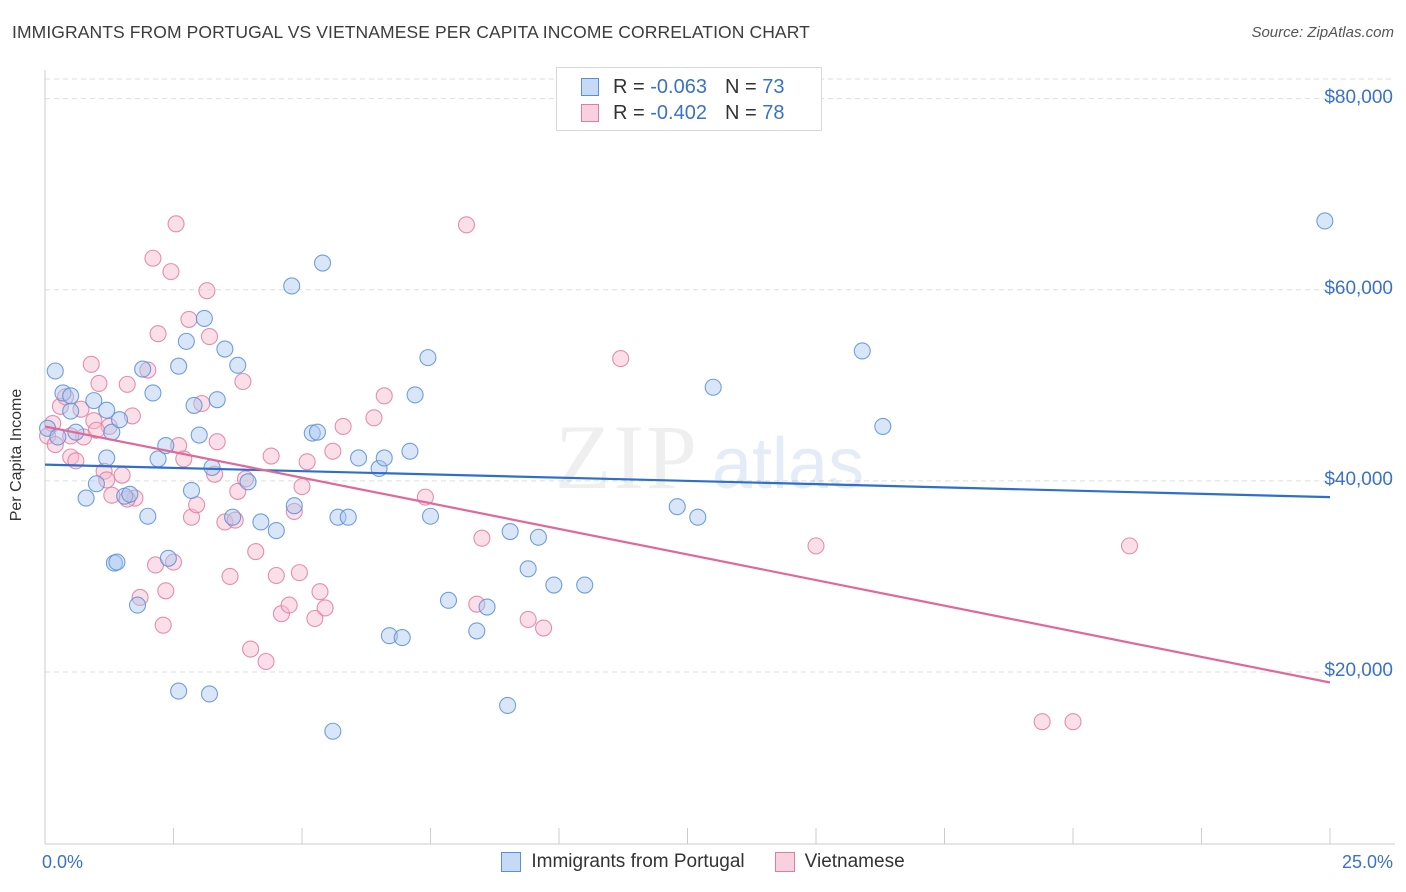 The width and height of the screenshot is (1406, 892). I want to click on legend-item-portugal: Immigrants from Portugal, so click(623, 862).